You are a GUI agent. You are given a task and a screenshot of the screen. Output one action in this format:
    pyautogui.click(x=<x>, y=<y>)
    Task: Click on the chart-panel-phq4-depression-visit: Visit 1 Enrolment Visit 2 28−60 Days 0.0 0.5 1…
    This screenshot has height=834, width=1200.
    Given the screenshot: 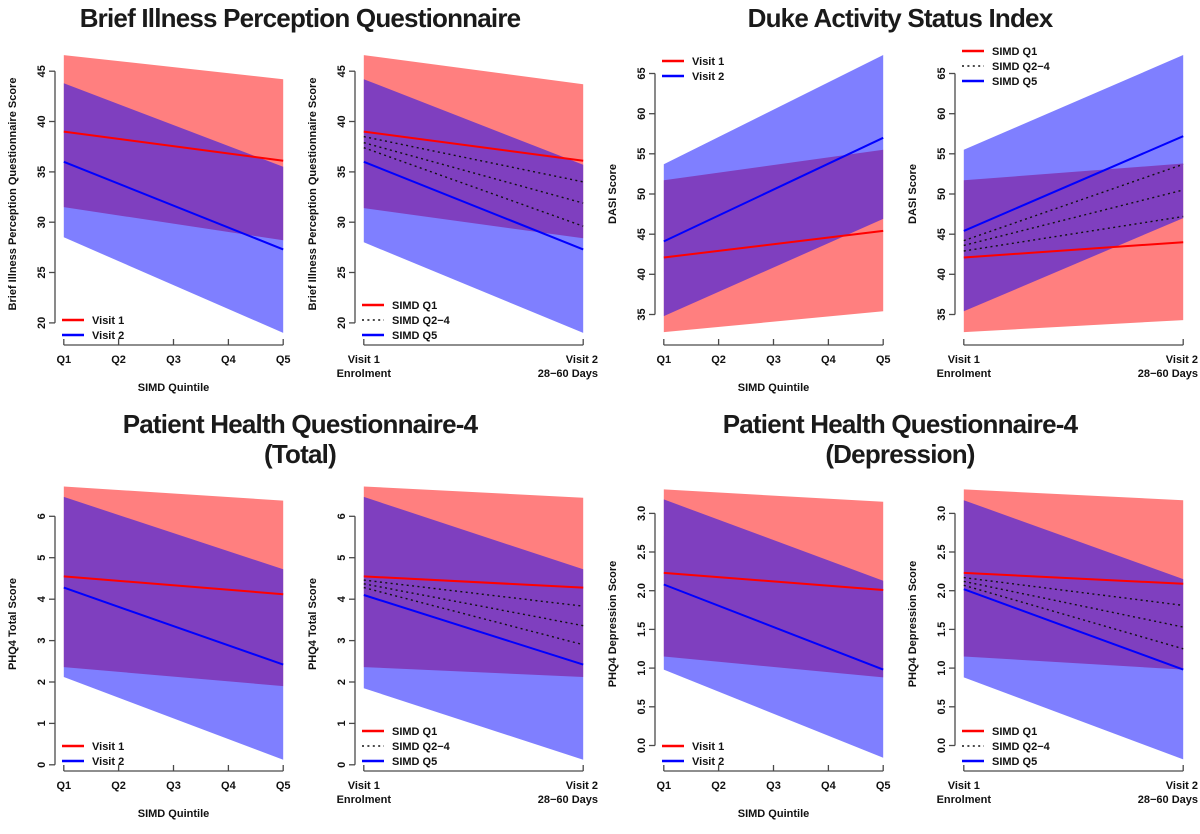 What is the action you would take?
    pyautogui.click(x=1050, y=651)
    